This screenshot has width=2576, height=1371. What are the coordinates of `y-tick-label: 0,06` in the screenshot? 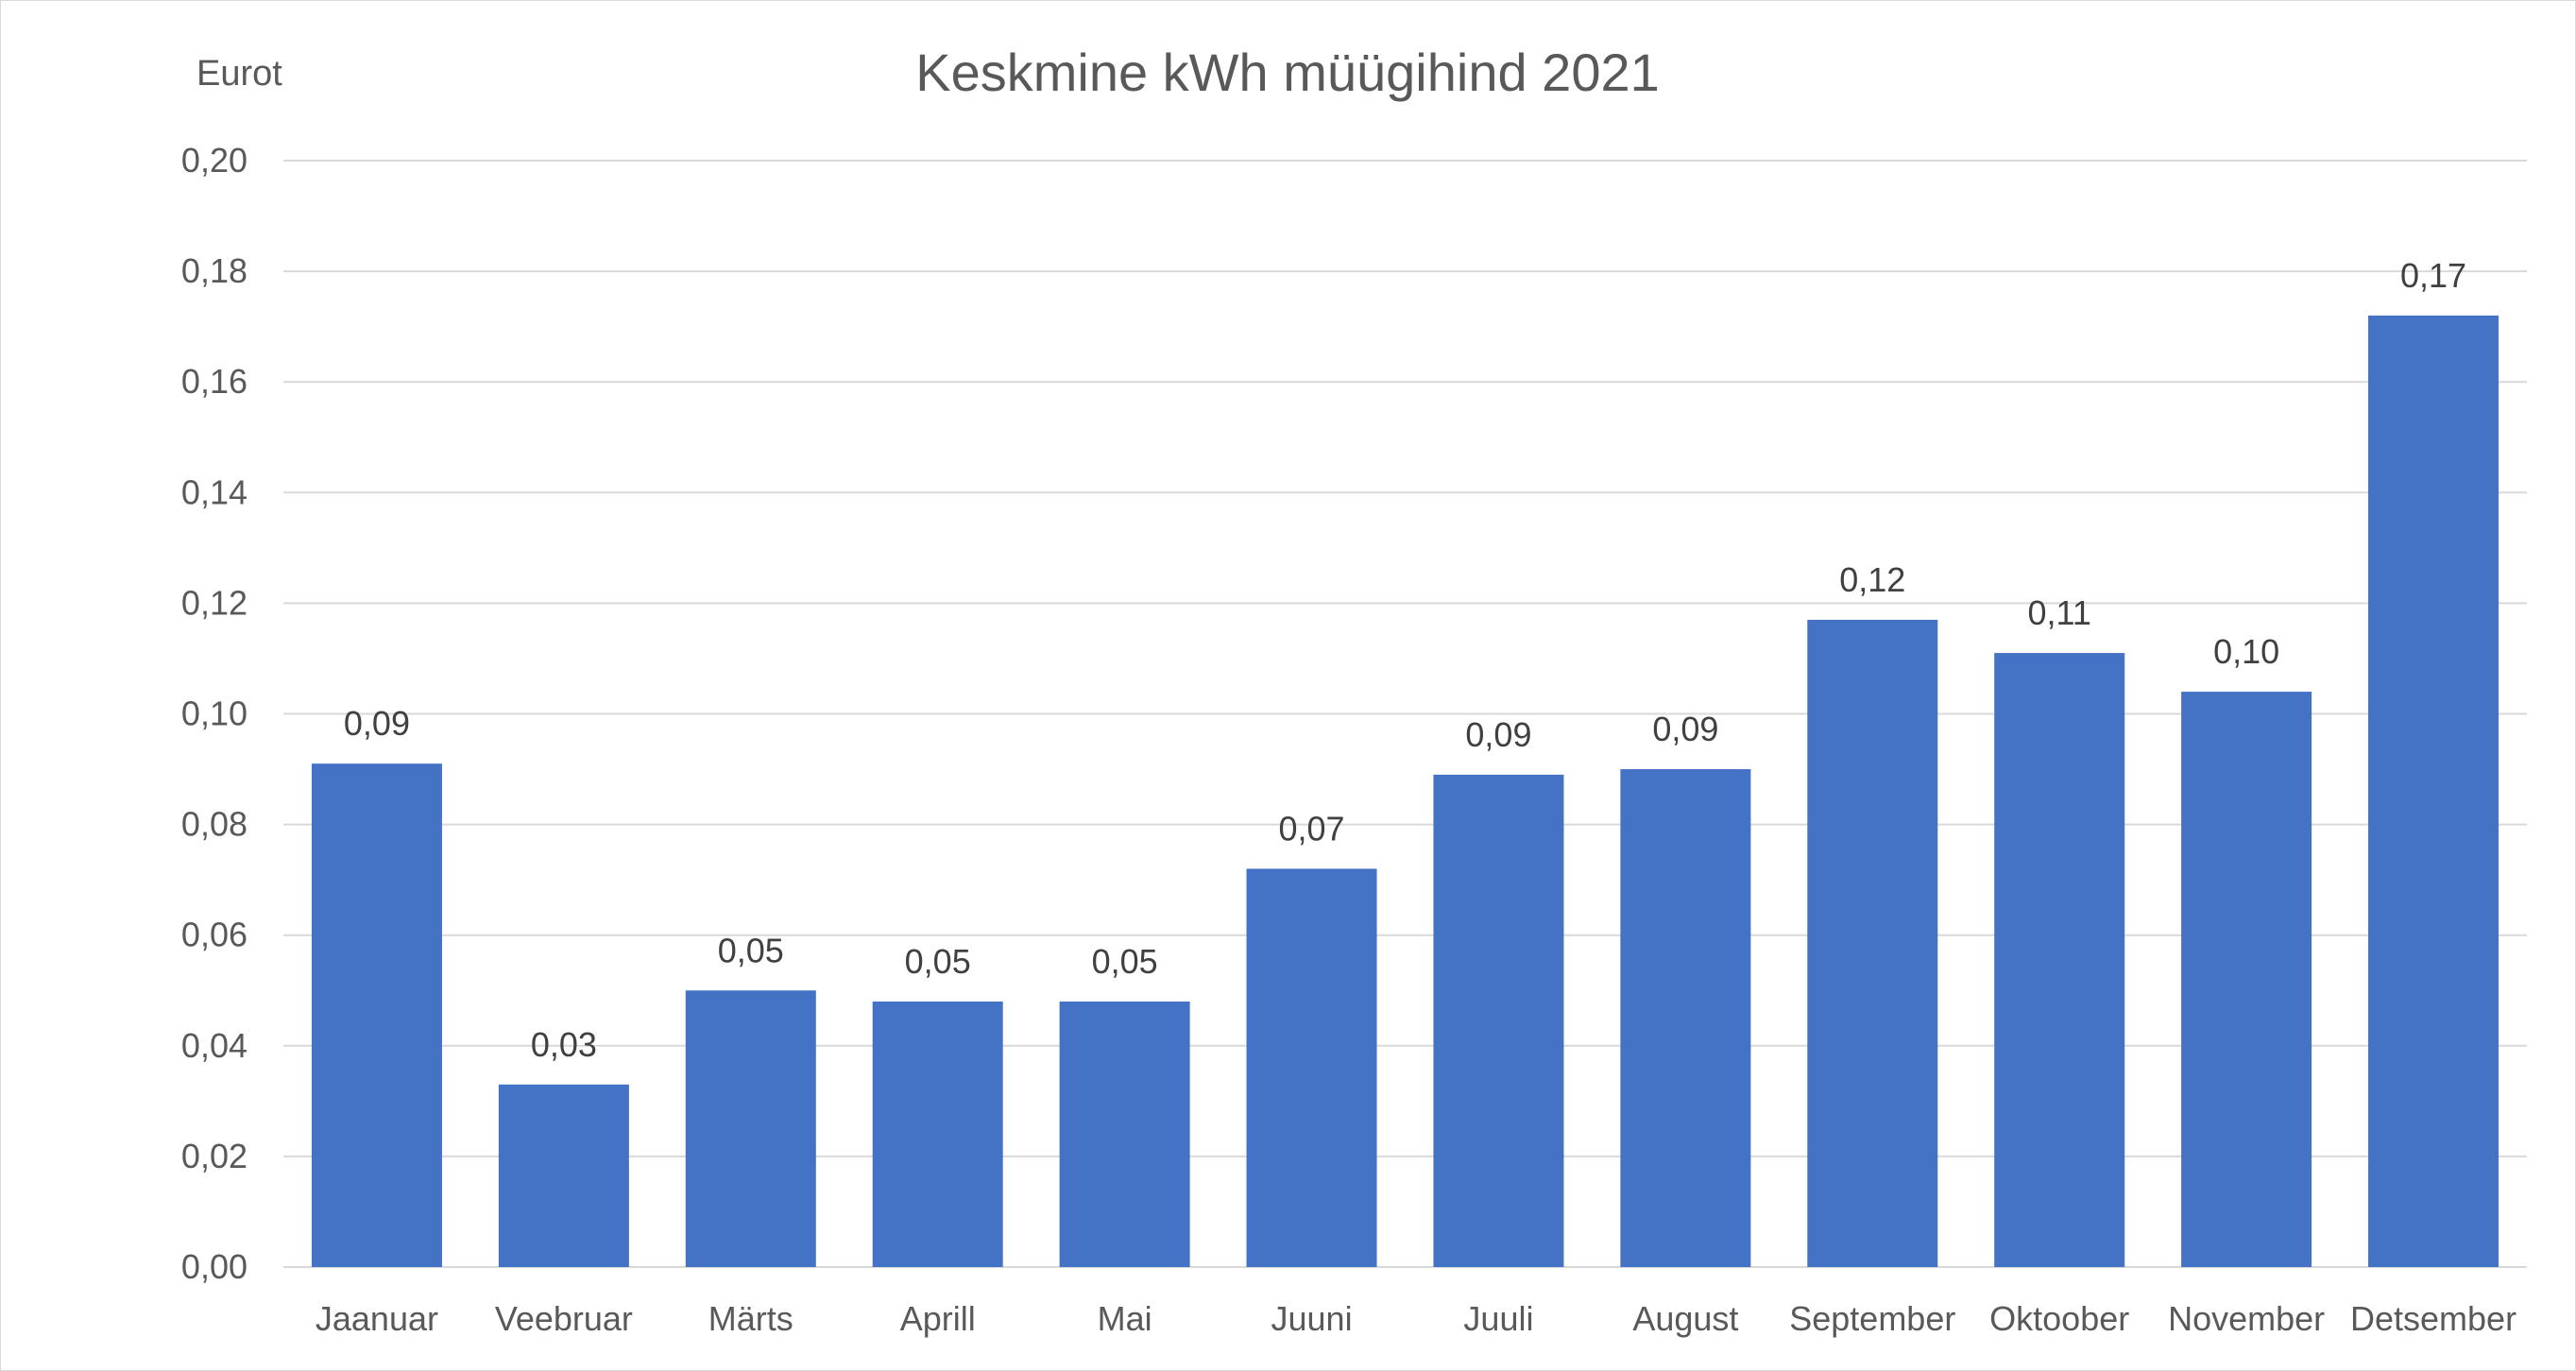 It's located at (214, 935).